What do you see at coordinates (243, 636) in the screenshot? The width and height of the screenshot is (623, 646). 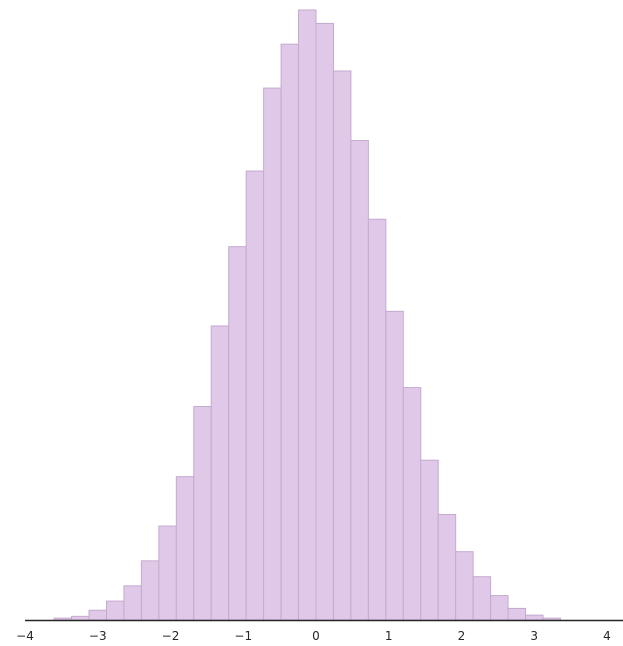 I see `x-tick-label: −1` at bounding box center [243, 636].